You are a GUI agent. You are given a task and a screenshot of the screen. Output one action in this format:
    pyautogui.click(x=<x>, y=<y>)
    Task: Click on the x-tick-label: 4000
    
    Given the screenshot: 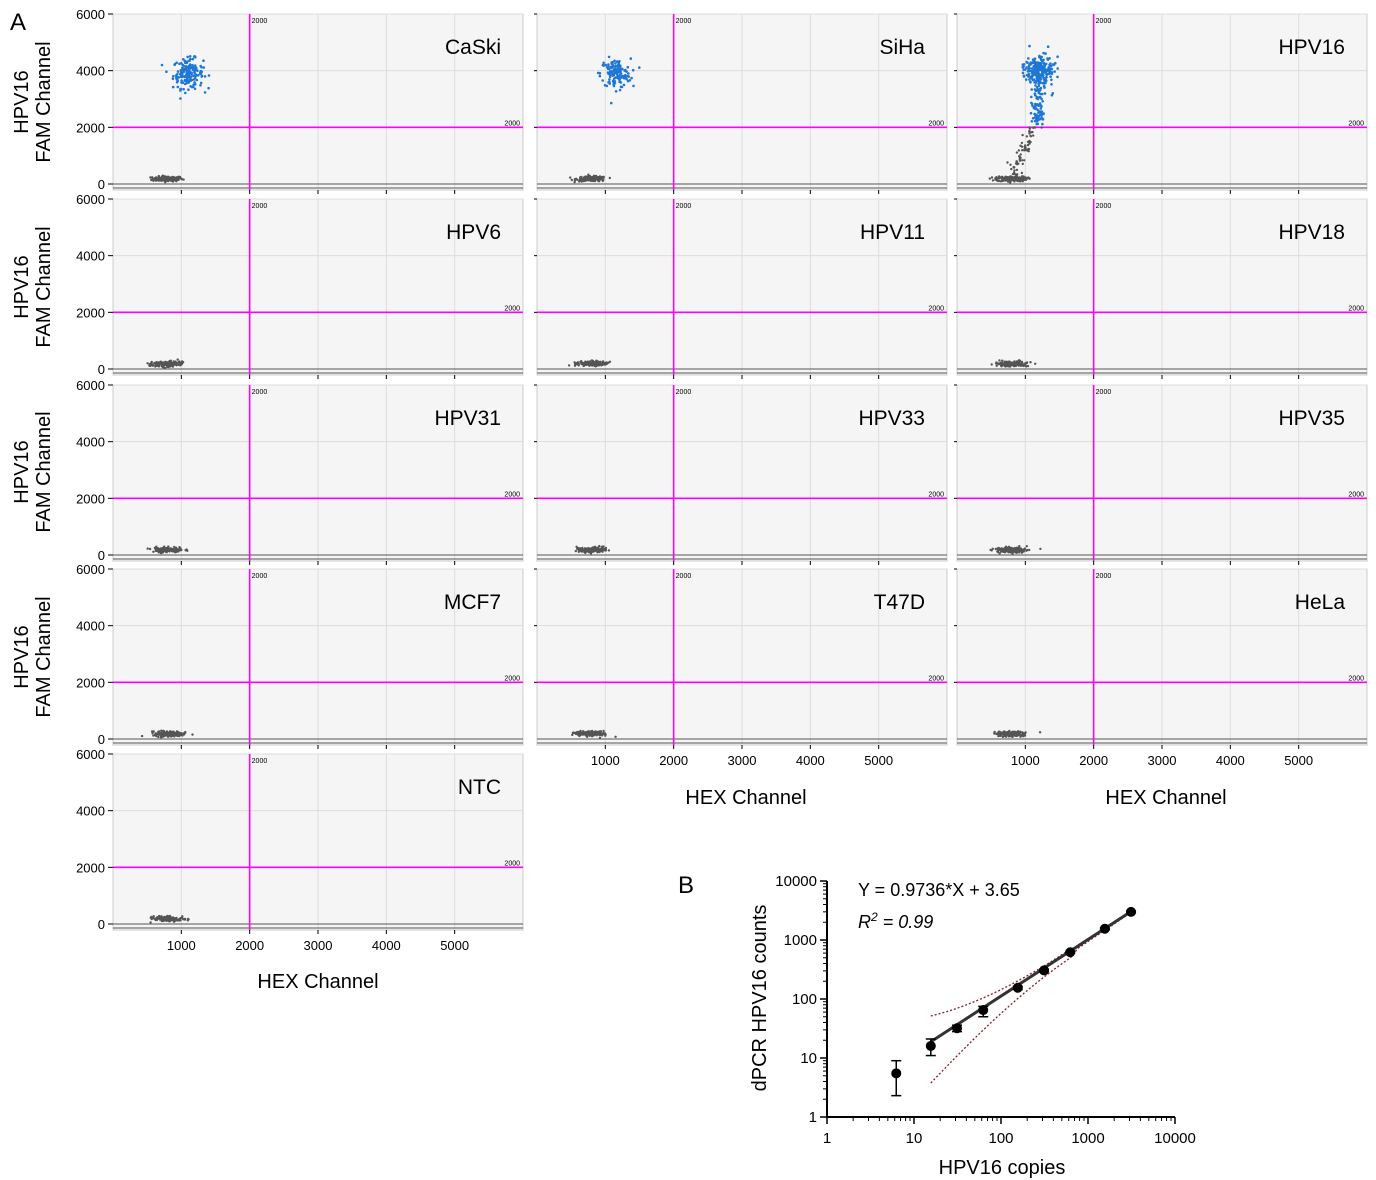 What is the action you would take?
    pyautogui.click(x=1230, y=760)
    